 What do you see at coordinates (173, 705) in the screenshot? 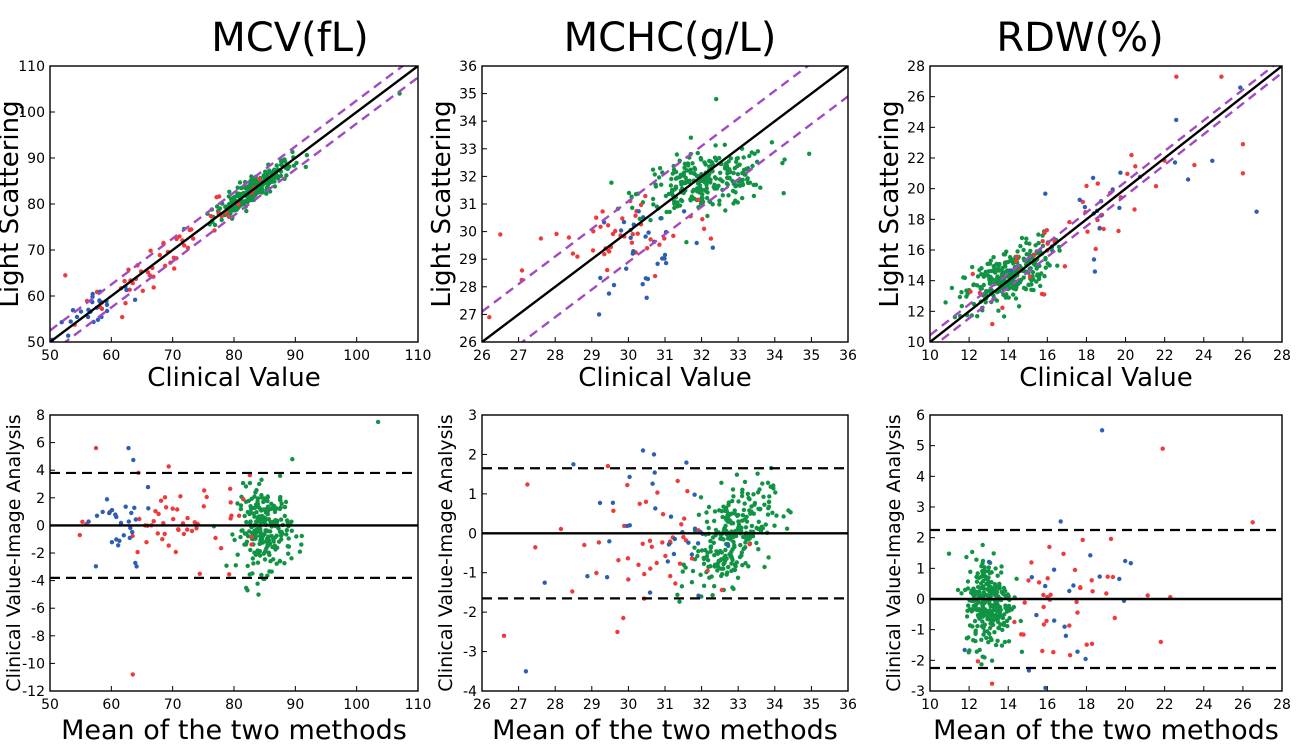
I see `x-tick-label: 70` at bounding box center [173, 705].